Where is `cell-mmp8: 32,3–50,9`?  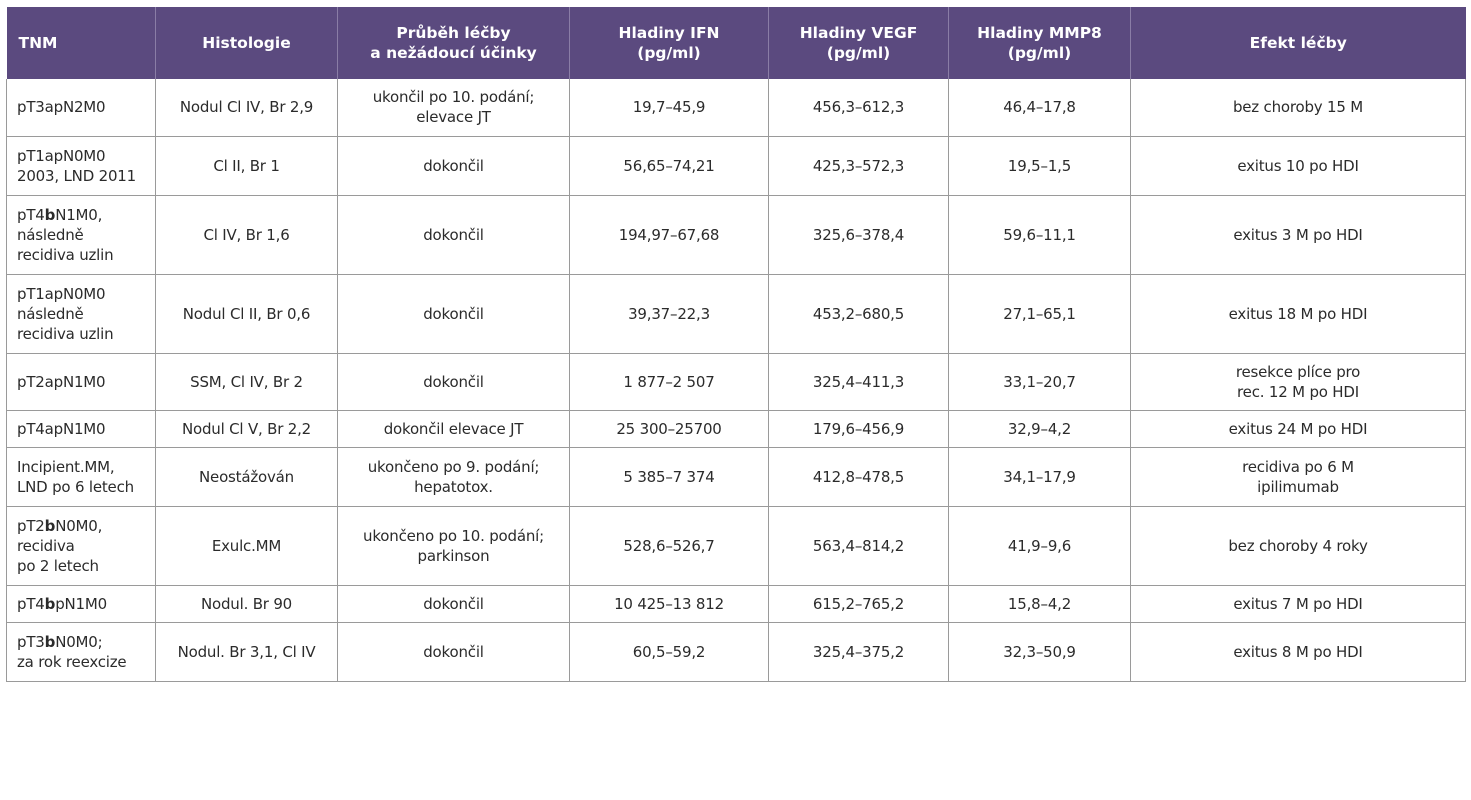 cell-mmp8: 32,3–50,9 is located at coordinates (1039, 652).